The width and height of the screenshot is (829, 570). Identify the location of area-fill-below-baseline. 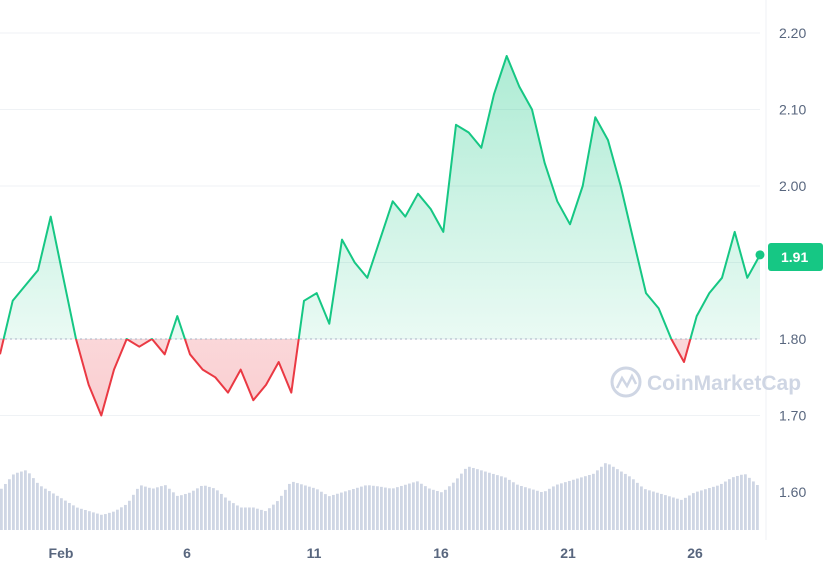
(380, 377).